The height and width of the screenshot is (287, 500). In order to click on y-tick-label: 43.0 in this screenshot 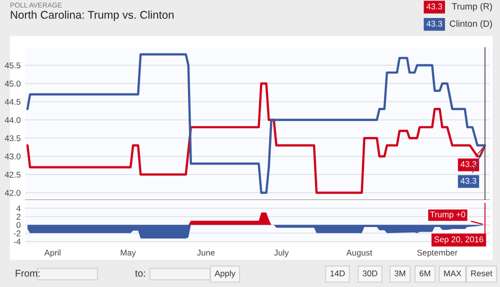, I will do `click(12, 157)`.